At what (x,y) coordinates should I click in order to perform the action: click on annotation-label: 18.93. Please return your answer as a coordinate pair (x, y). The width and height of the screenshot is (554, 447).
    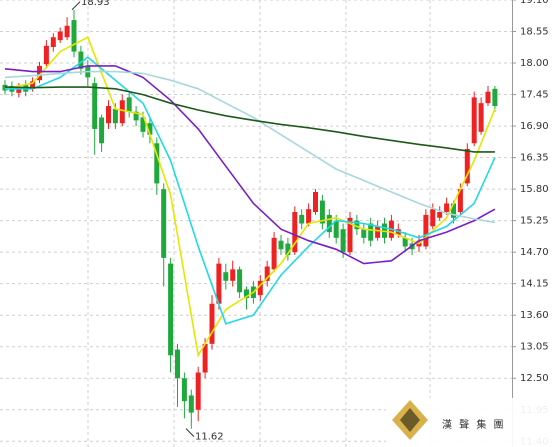
    Looking at the image, I should click on (95, 4).